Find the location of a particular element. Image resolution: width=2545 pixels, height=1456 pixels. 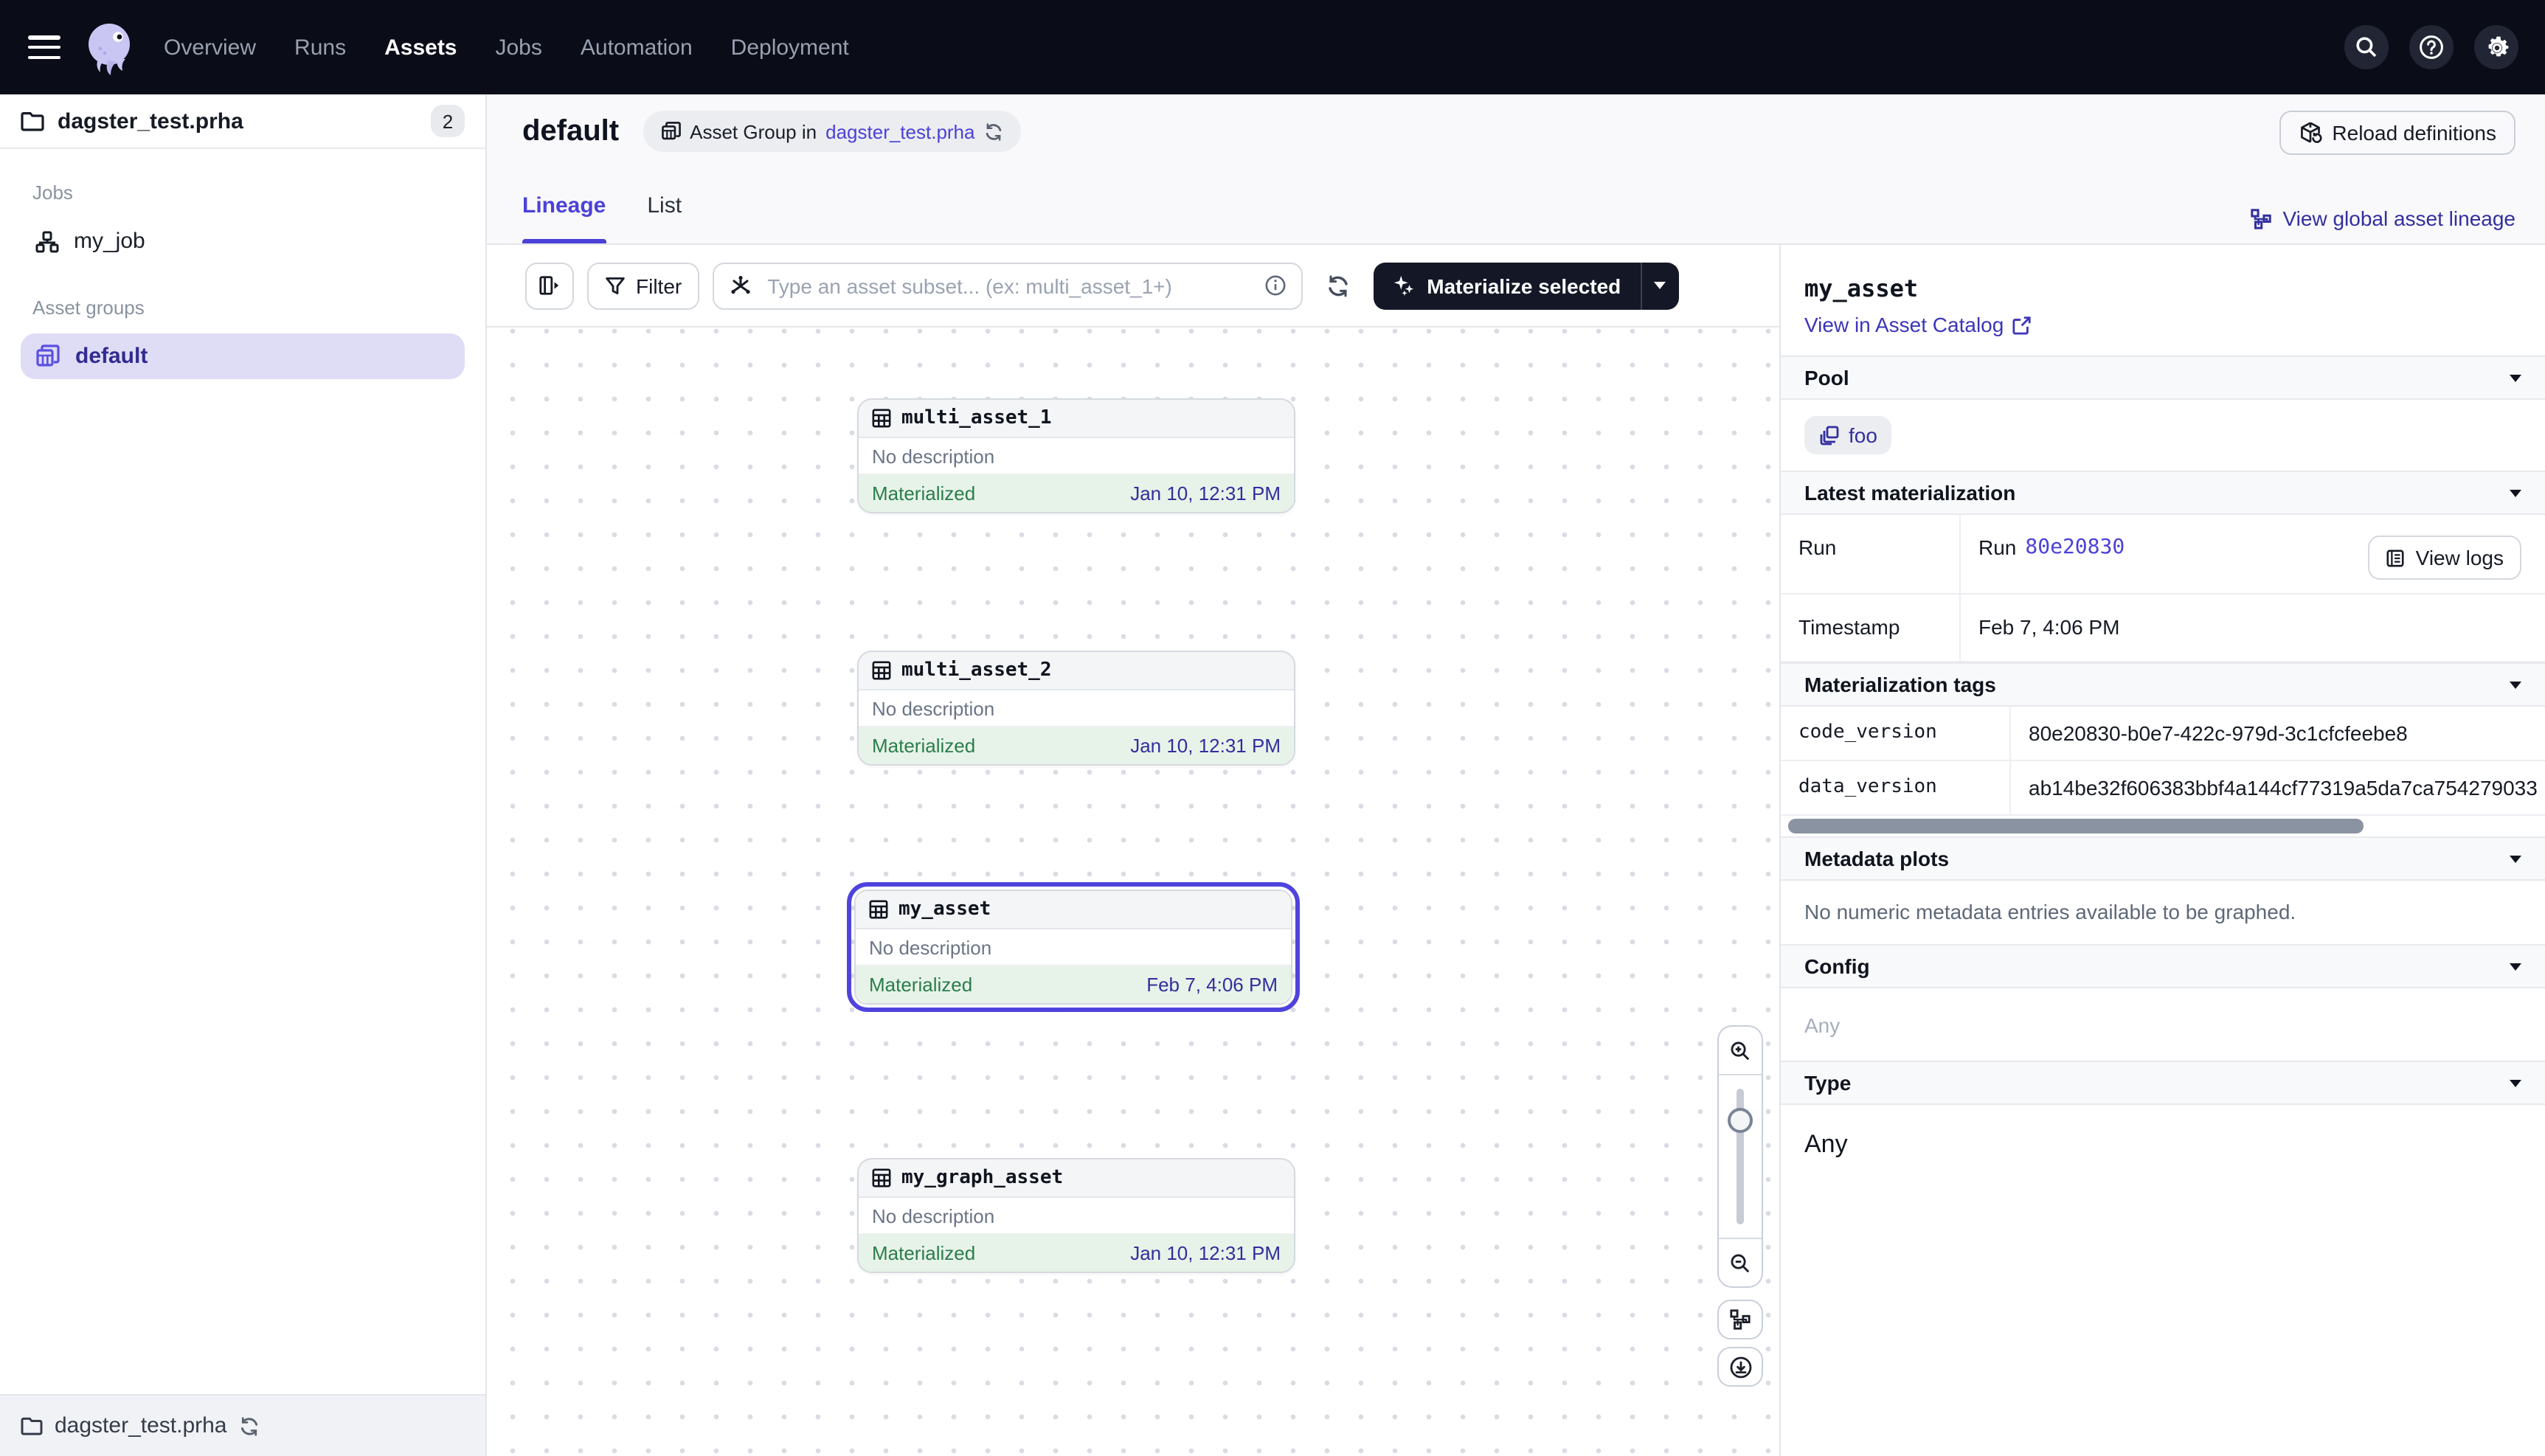

view-global-asset-lineage-label: View global asset lineage is located at coordinates (2399, 219).